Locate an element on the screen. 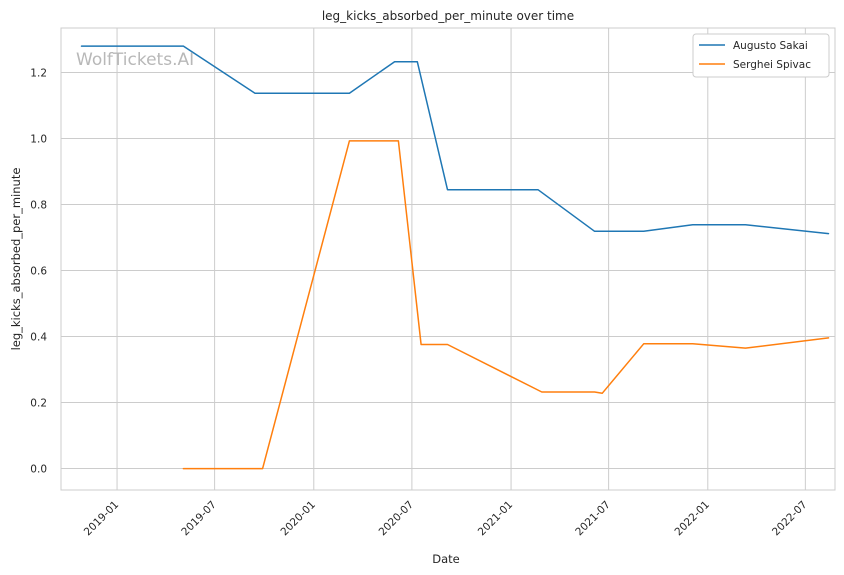 The image size is (844, 575). x-tick-label: 2022-01 is located at coordinates (693, 519).